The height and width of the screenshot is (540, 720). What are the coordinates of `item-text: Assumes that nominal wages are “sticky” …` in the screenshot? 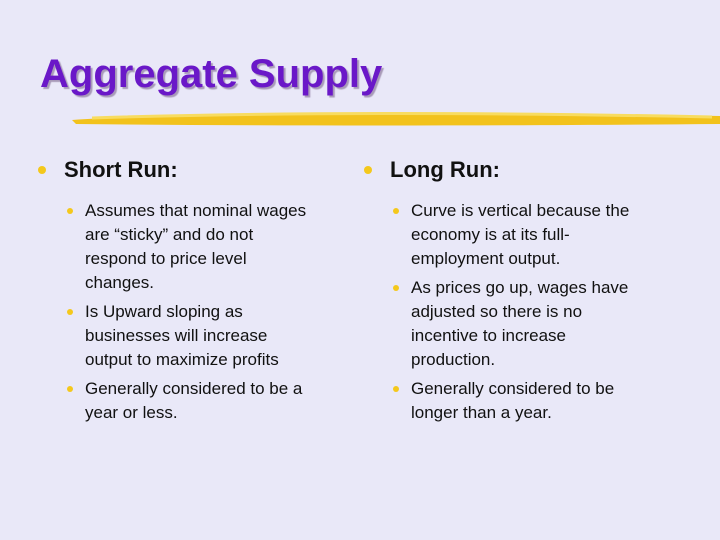 It's located at (196, 246).